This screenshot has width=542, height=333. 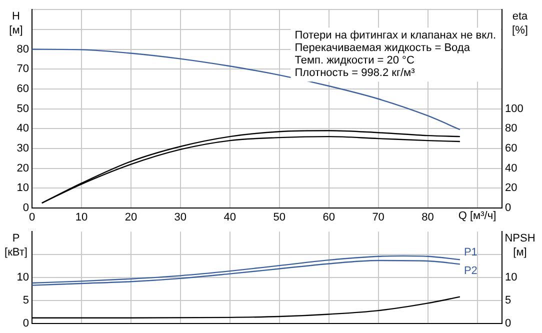 What do you see at coordinates (22, 168) in the screenshot?
I see `y-tick-label: 20` at bounding box center [22, 168].